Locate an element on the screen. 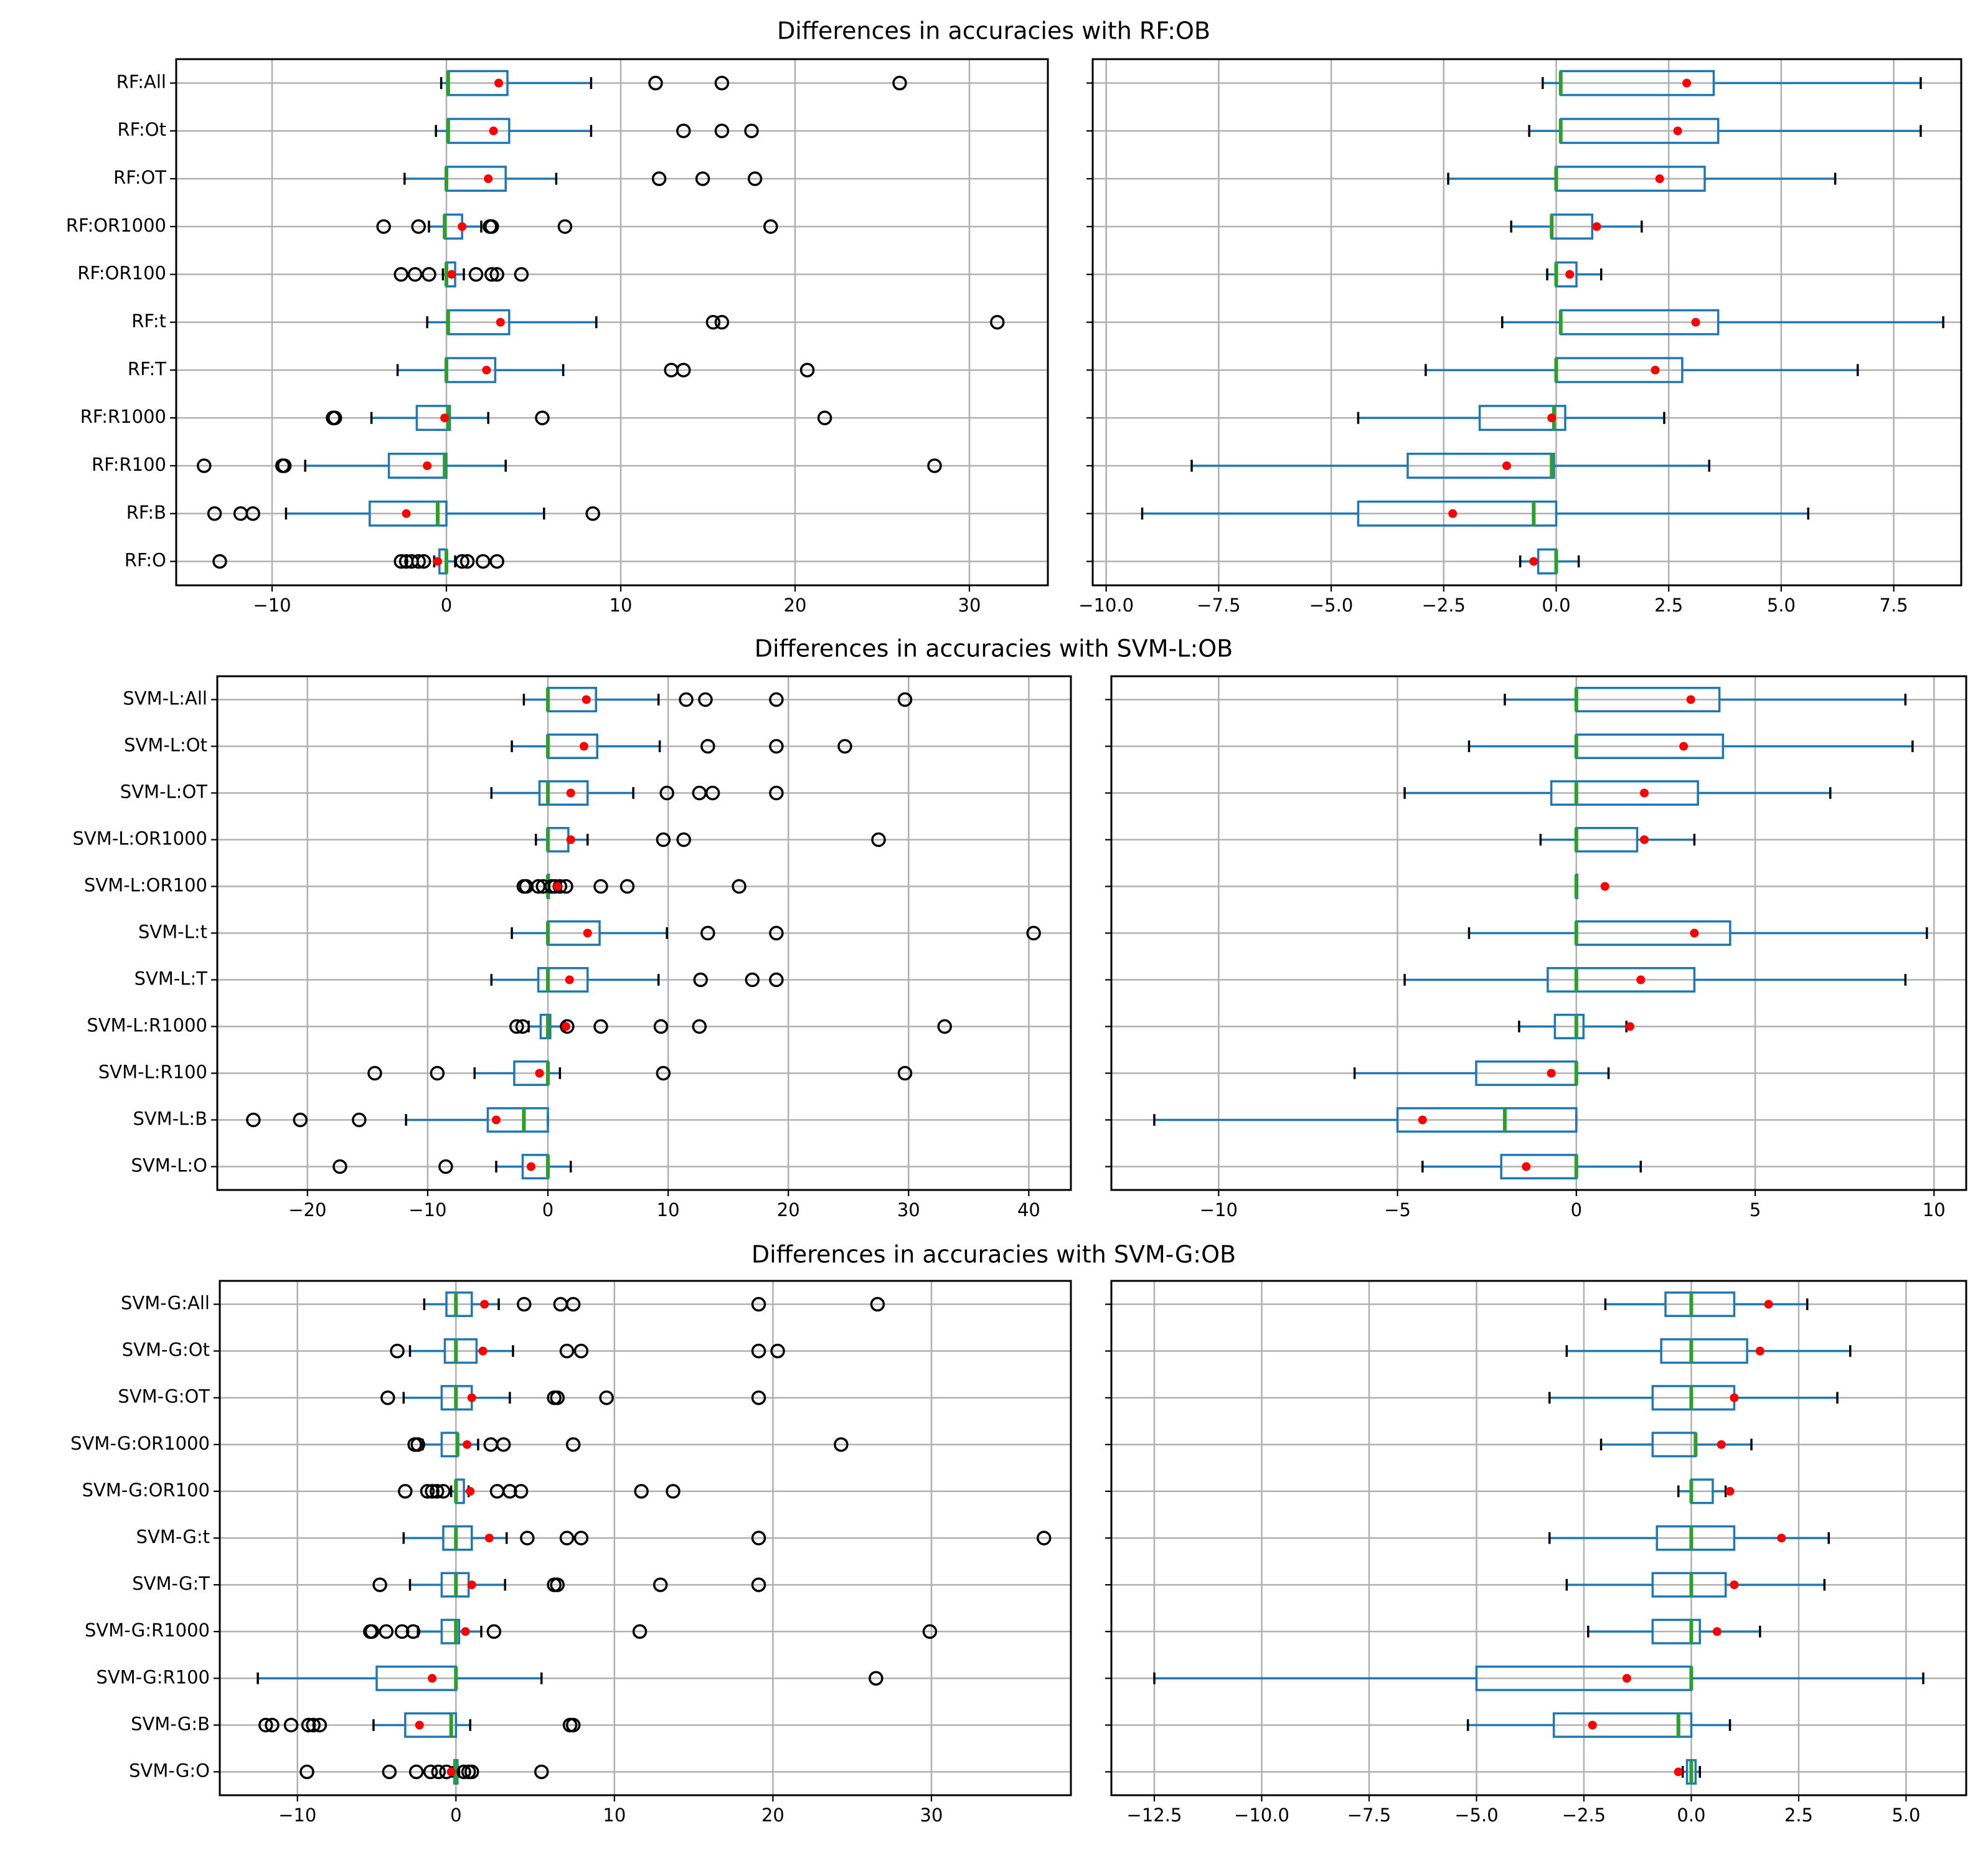  y-tick-label: SVM-G:OT is located at coordinates (164, 1397).